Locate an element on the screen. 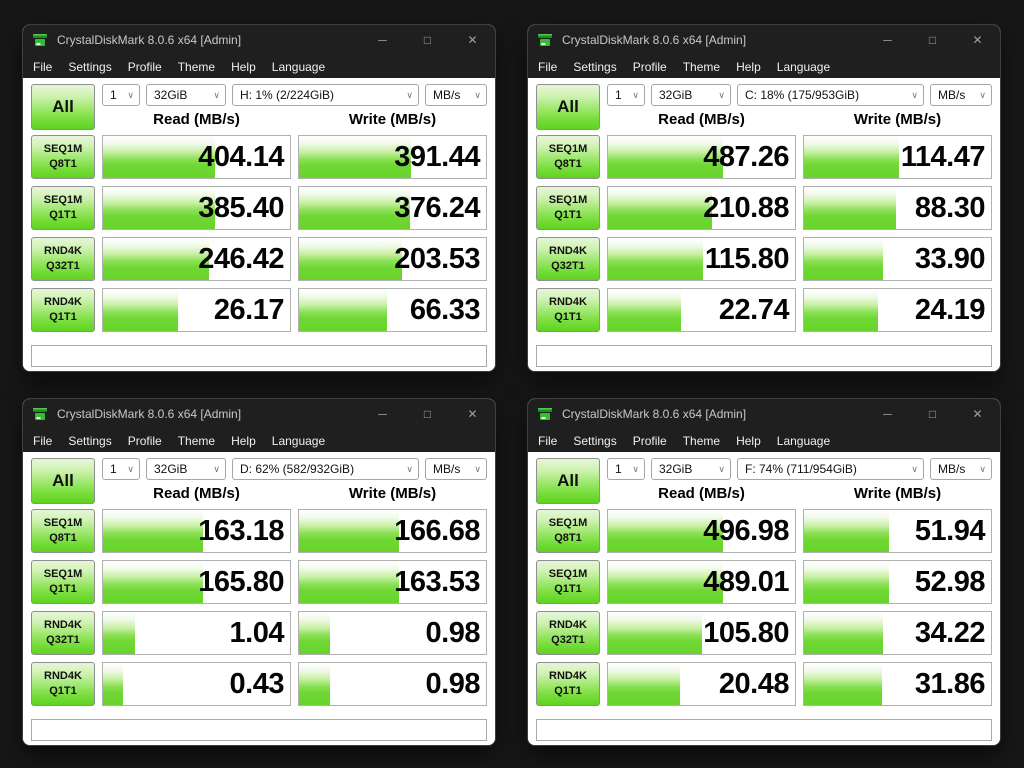 The width and height of the screenshot is (1024, 768). drive-select: F: 74% (711/954GiB) ∨ is located at coordinates (830, 469).